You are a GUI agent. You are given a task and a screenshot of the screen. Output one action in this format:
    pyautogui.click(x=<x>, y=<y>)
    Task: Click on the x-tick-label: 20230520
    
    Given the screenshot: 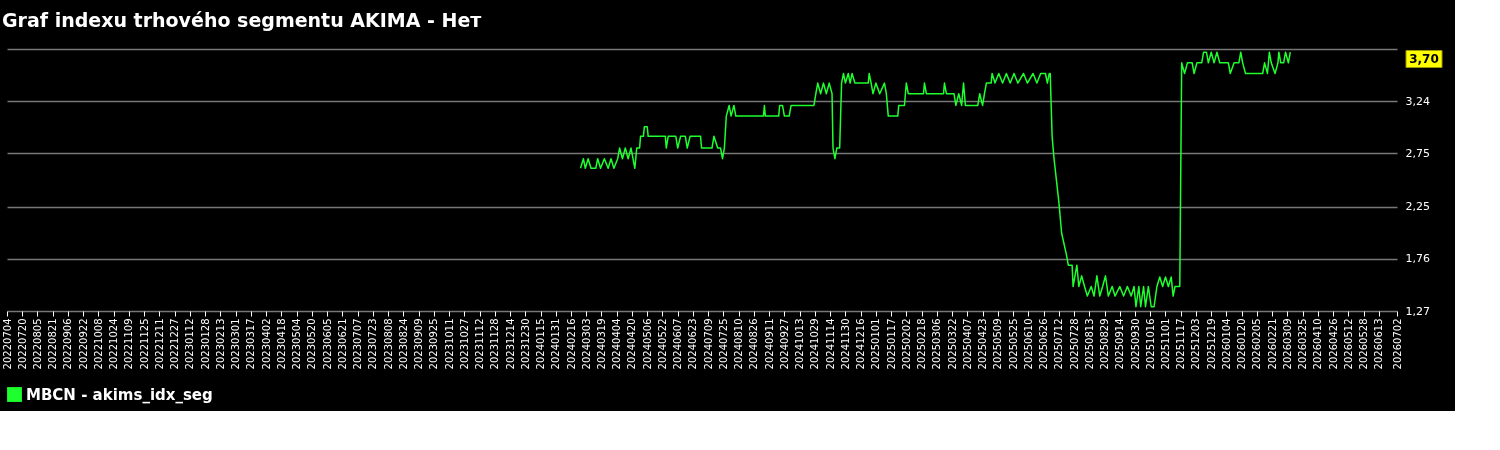 What is the action you would take?
    pyautogui.click(x=312, y=344)
    